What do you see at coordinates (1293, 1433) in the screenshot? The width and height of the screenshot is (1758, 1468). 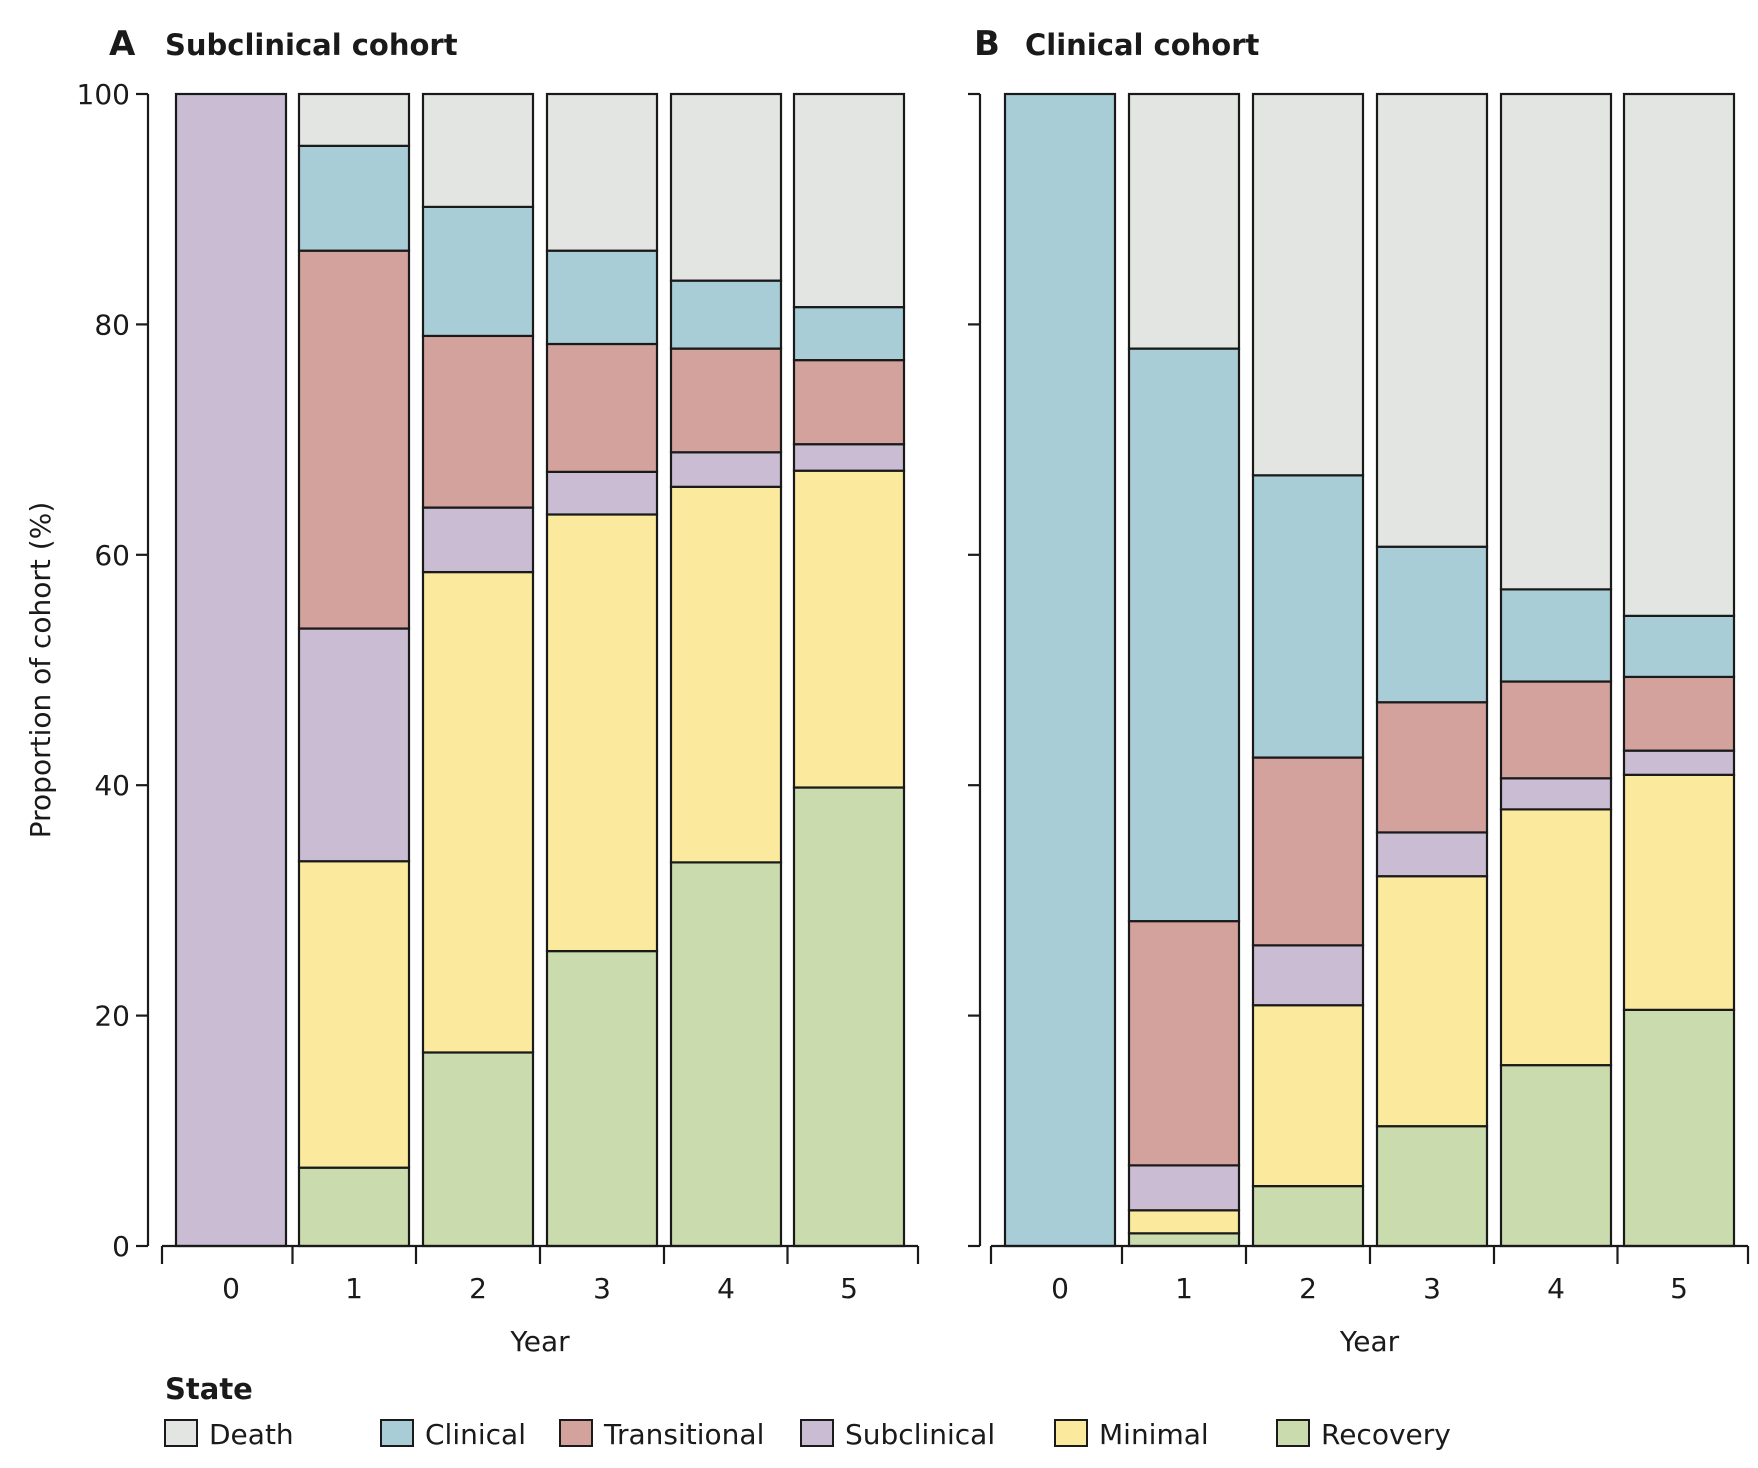 I see `legend-swatch-recovery` at bounding box center [1293, 1433].